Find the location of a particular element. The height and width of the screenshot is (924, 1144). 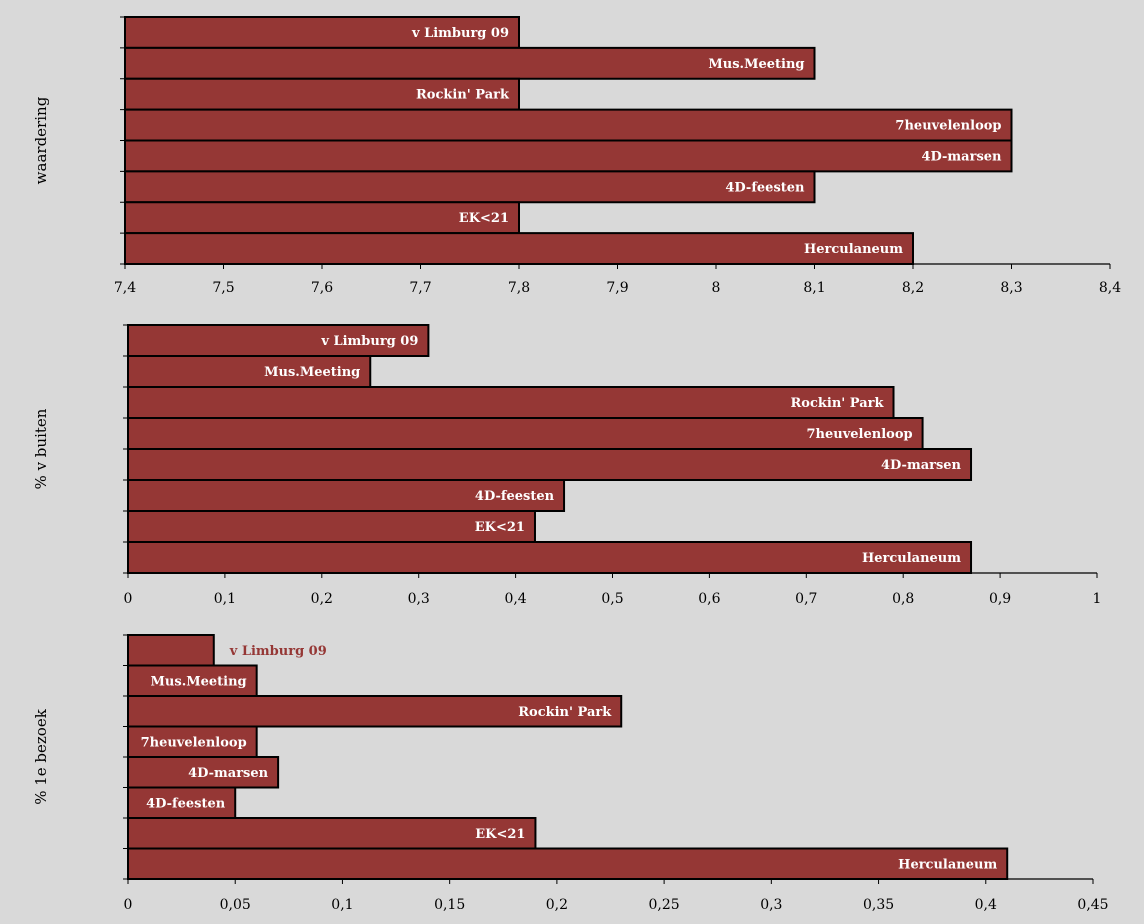

x-tick-label: 0,25 is located at coordinates (664, 905).